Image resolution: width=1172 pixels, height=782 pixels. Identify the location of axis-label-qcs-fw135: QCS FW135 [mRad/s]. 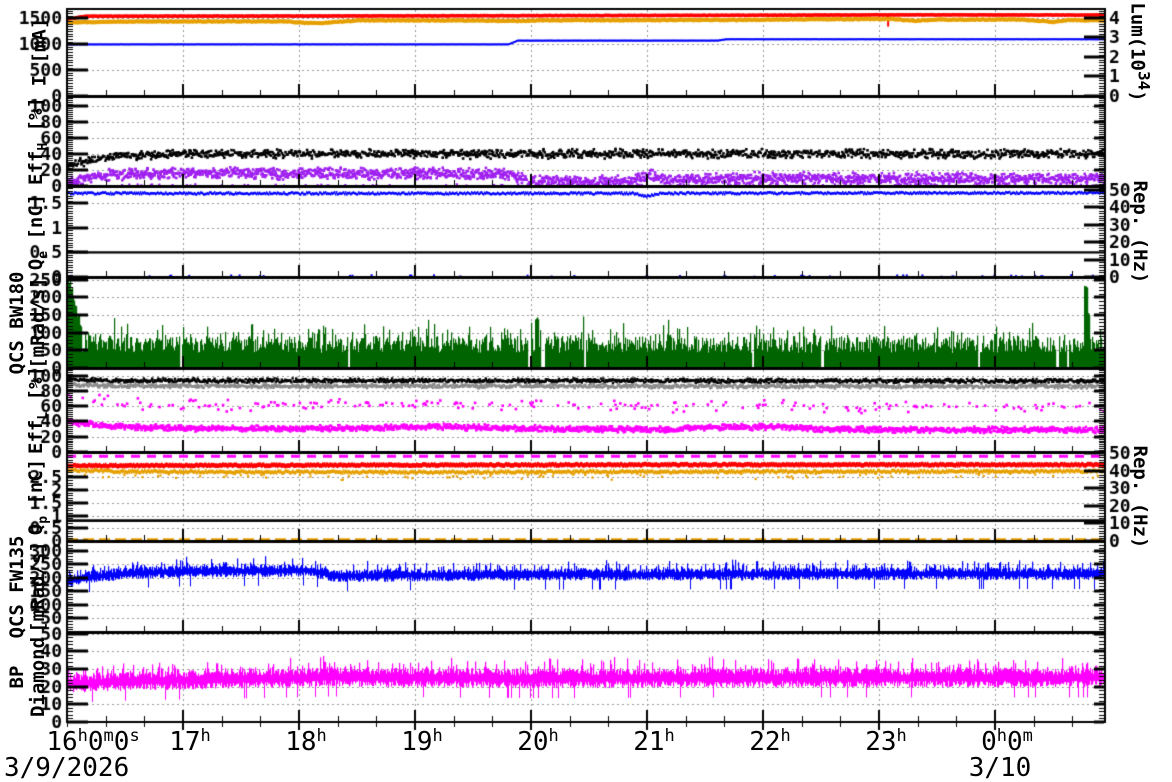
(27, 586).